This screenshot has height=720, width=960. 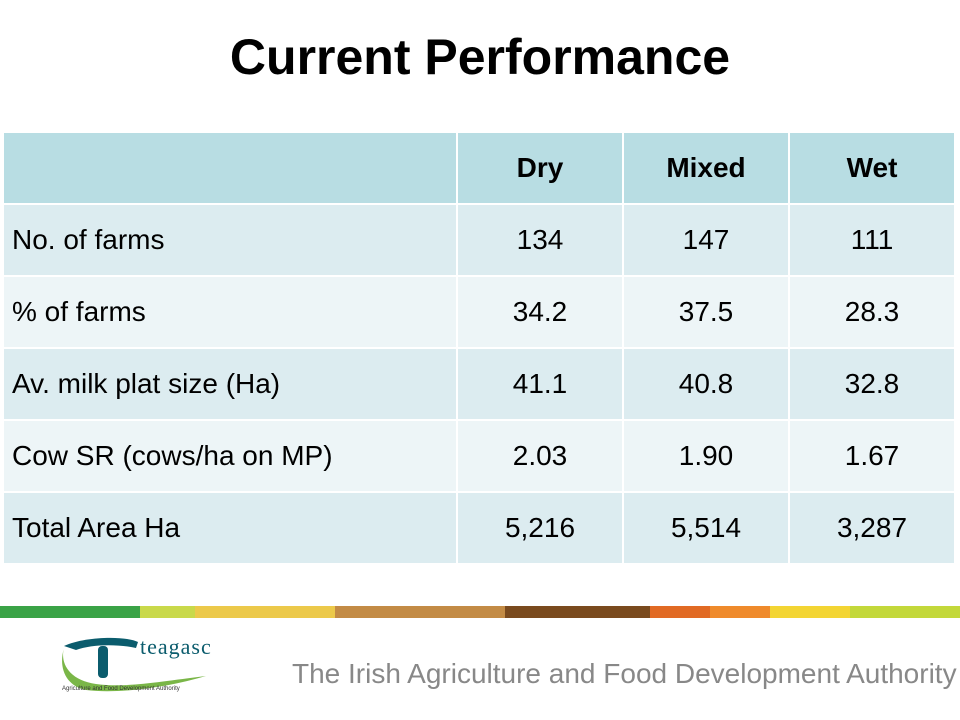 I want to click on table-row: Cow SR (cows/ha on MP) 2.03 1.90 1.67, so click(x=479, y=457).